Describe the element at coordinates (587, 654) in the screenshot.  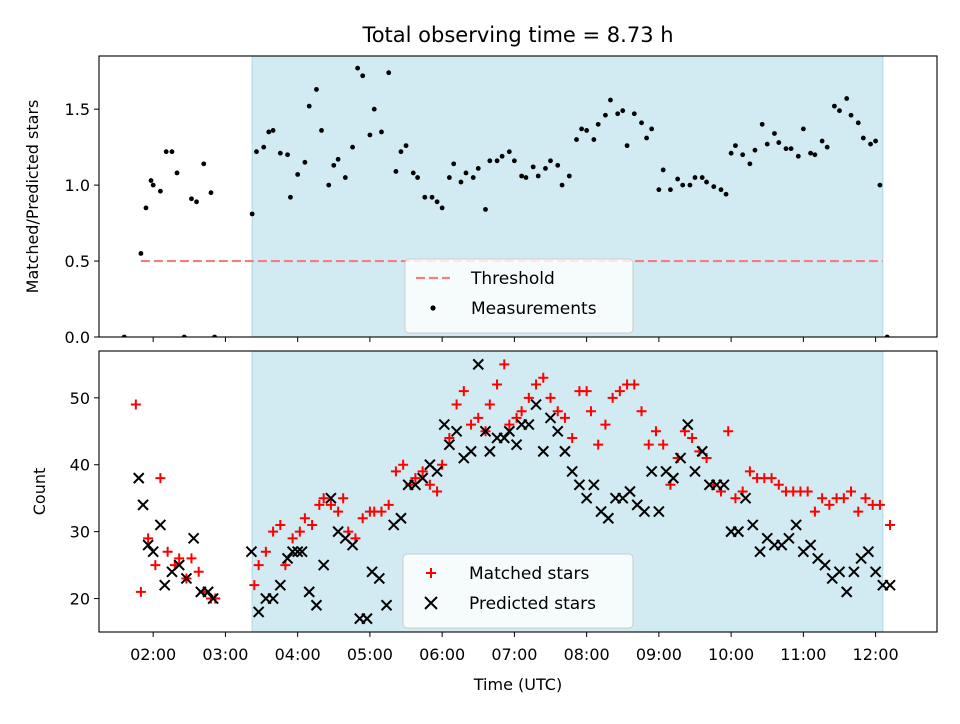
I see `x-tick-label: 08:00` at that location.